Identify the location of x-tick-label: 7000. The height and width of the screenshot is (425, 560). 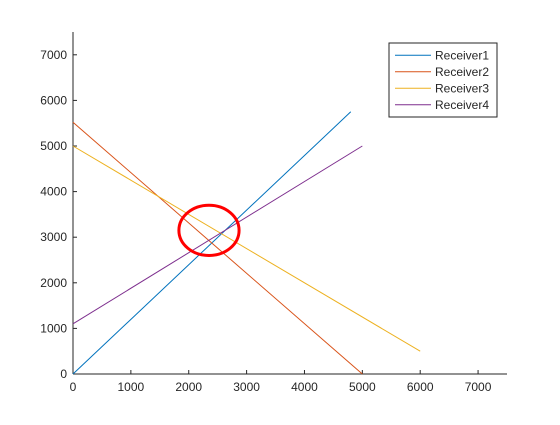
(478, 387).